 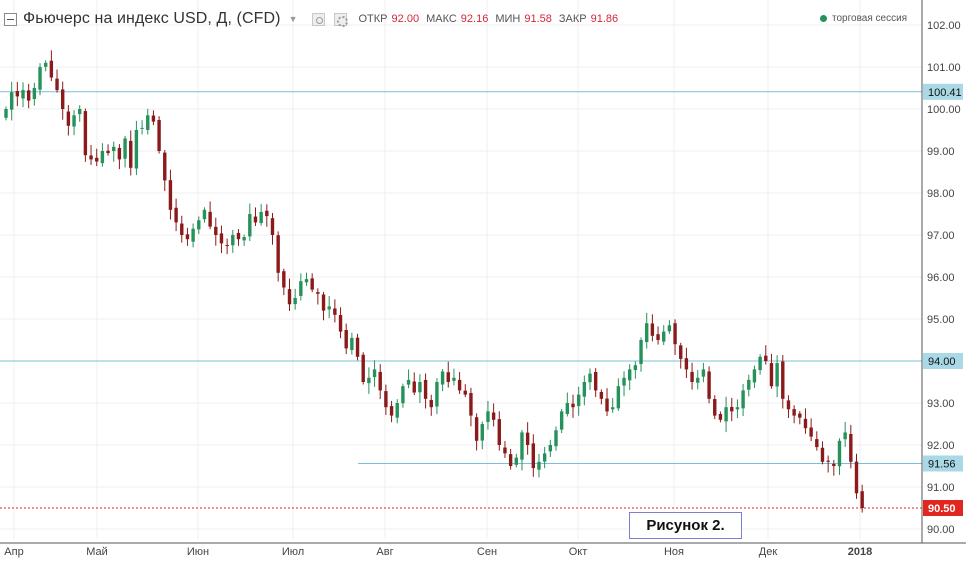 What do you see at coordinates (768, 552) in the screenshot?
I see `time-tick-label: Дек` at bounding box center [768, 552].